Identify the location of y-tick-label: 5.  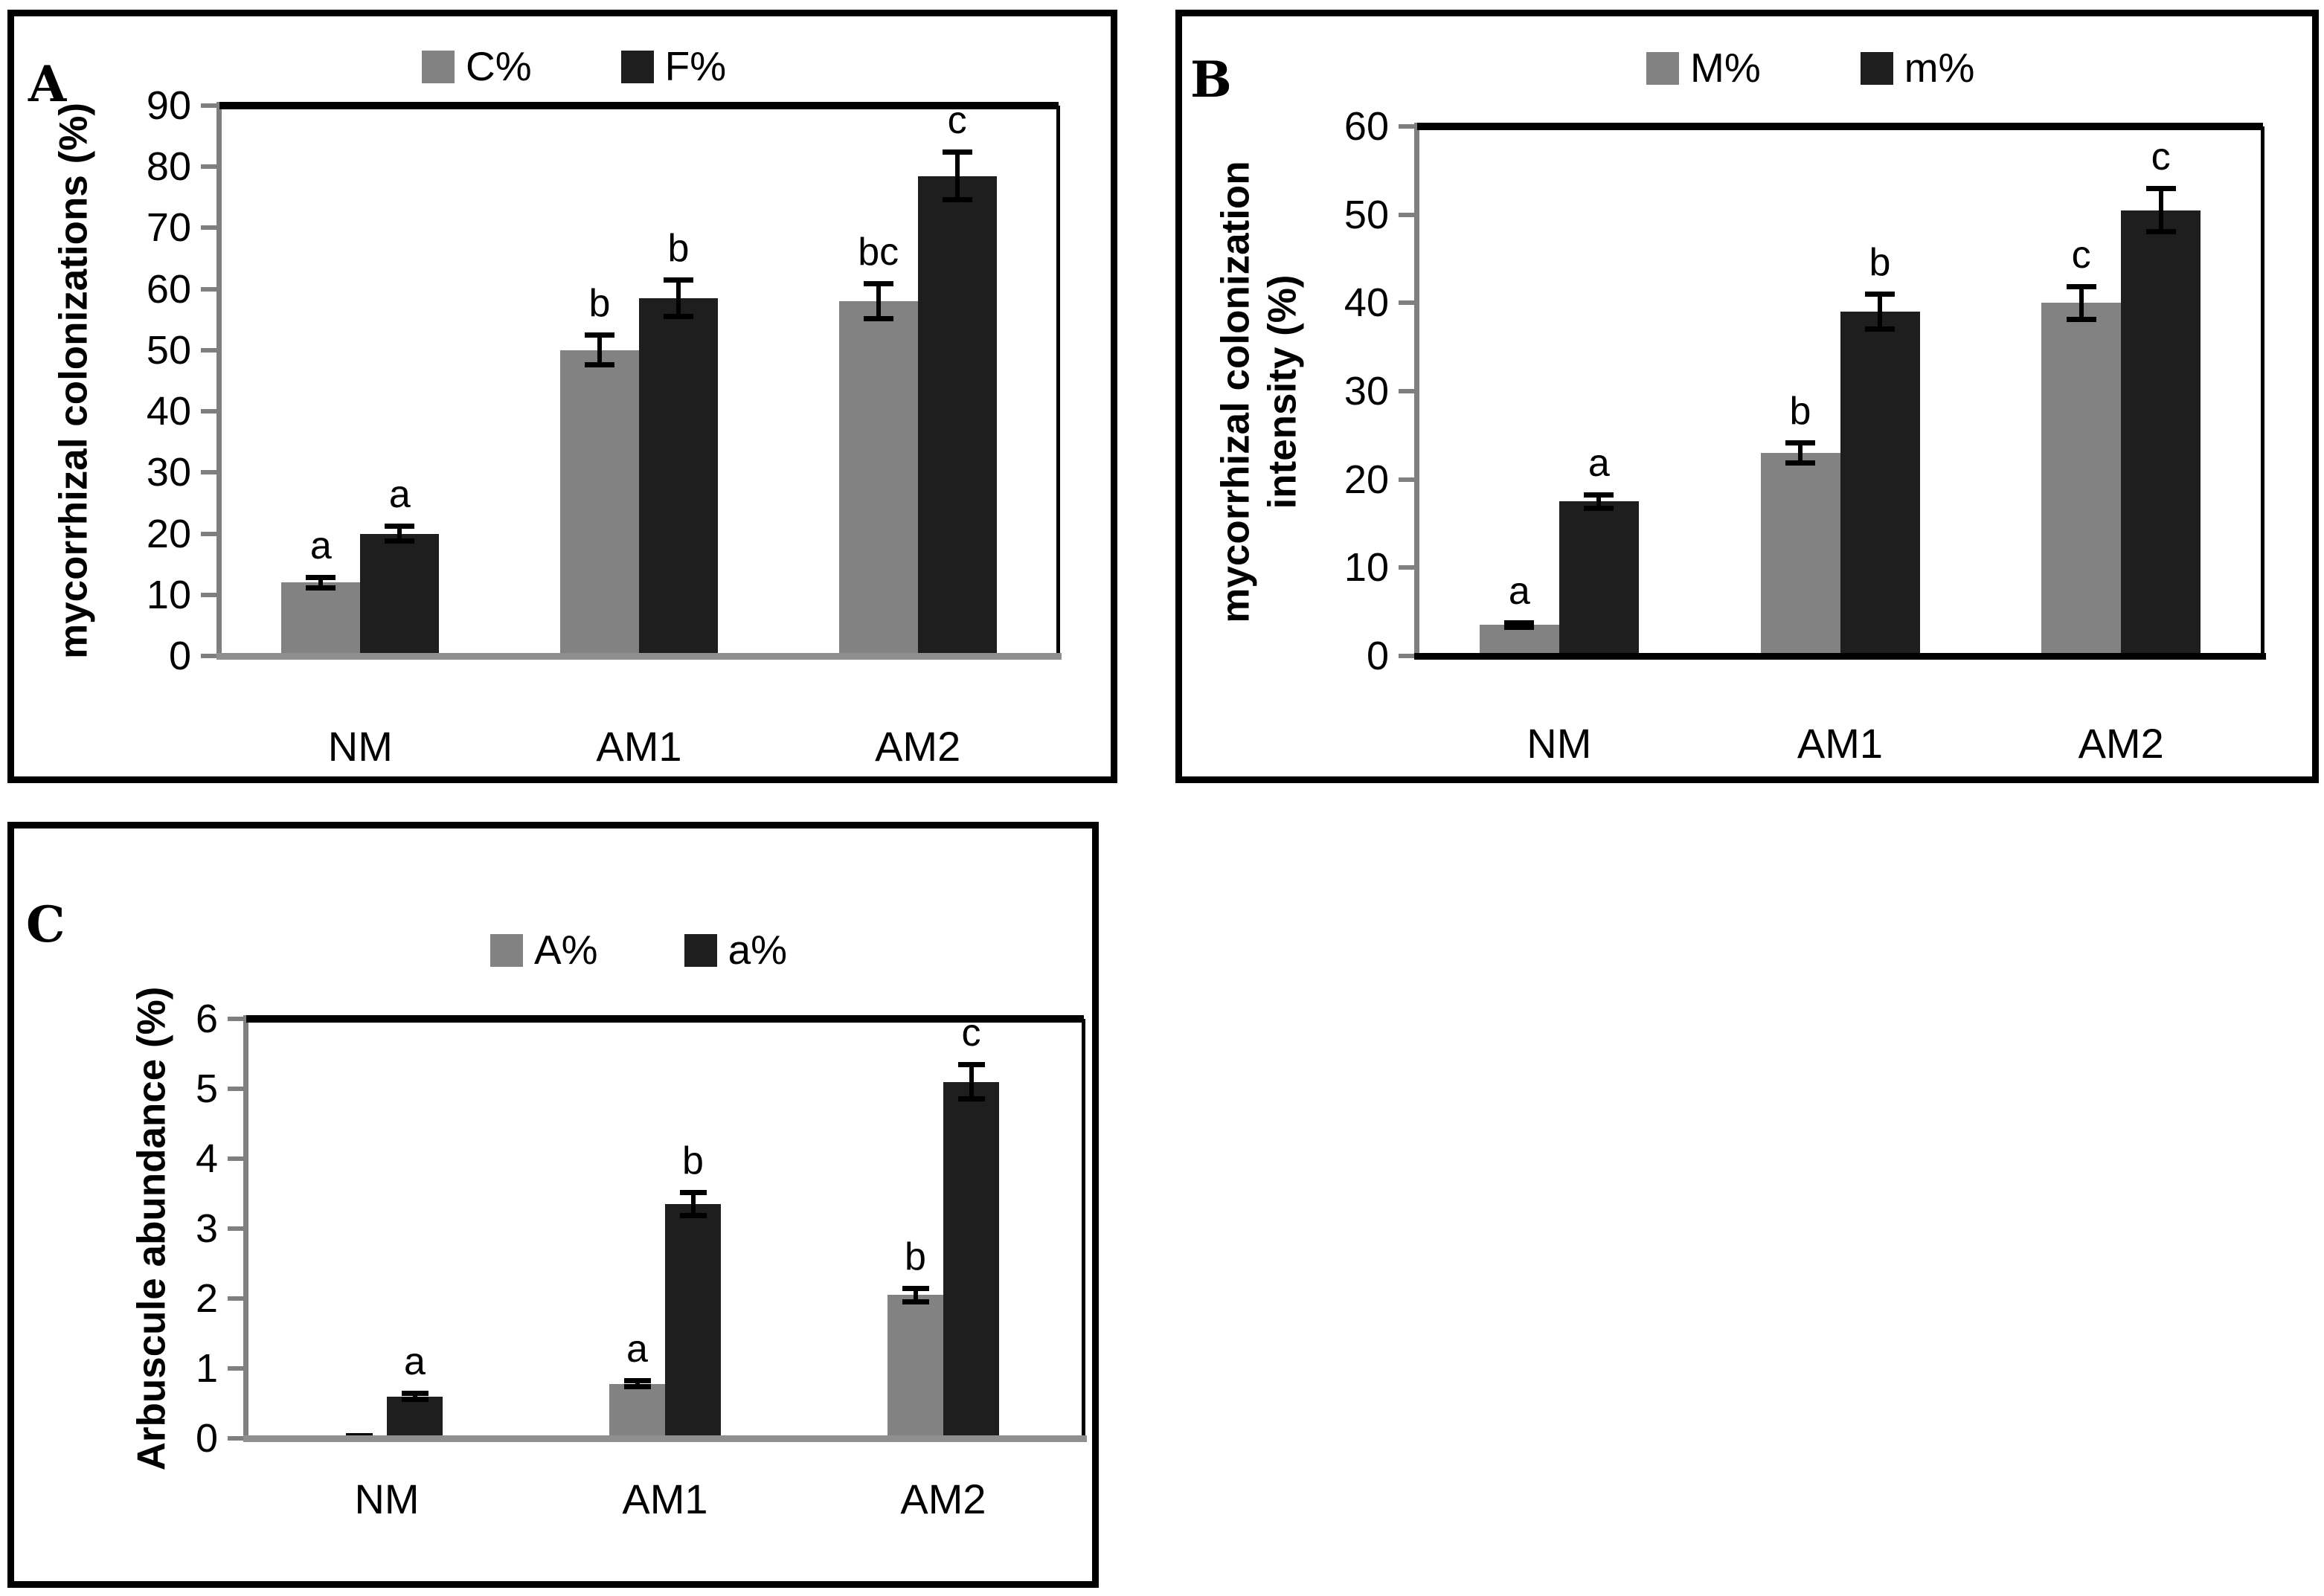
(206, 1088).